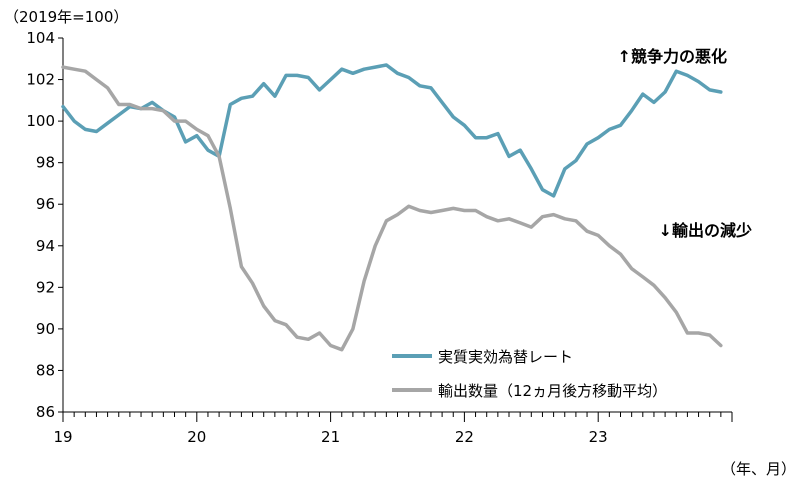  Describe the element at coordinates (393, 428) in the screenshot. I see `x-axis: 19 20 21 22 23` at that location.